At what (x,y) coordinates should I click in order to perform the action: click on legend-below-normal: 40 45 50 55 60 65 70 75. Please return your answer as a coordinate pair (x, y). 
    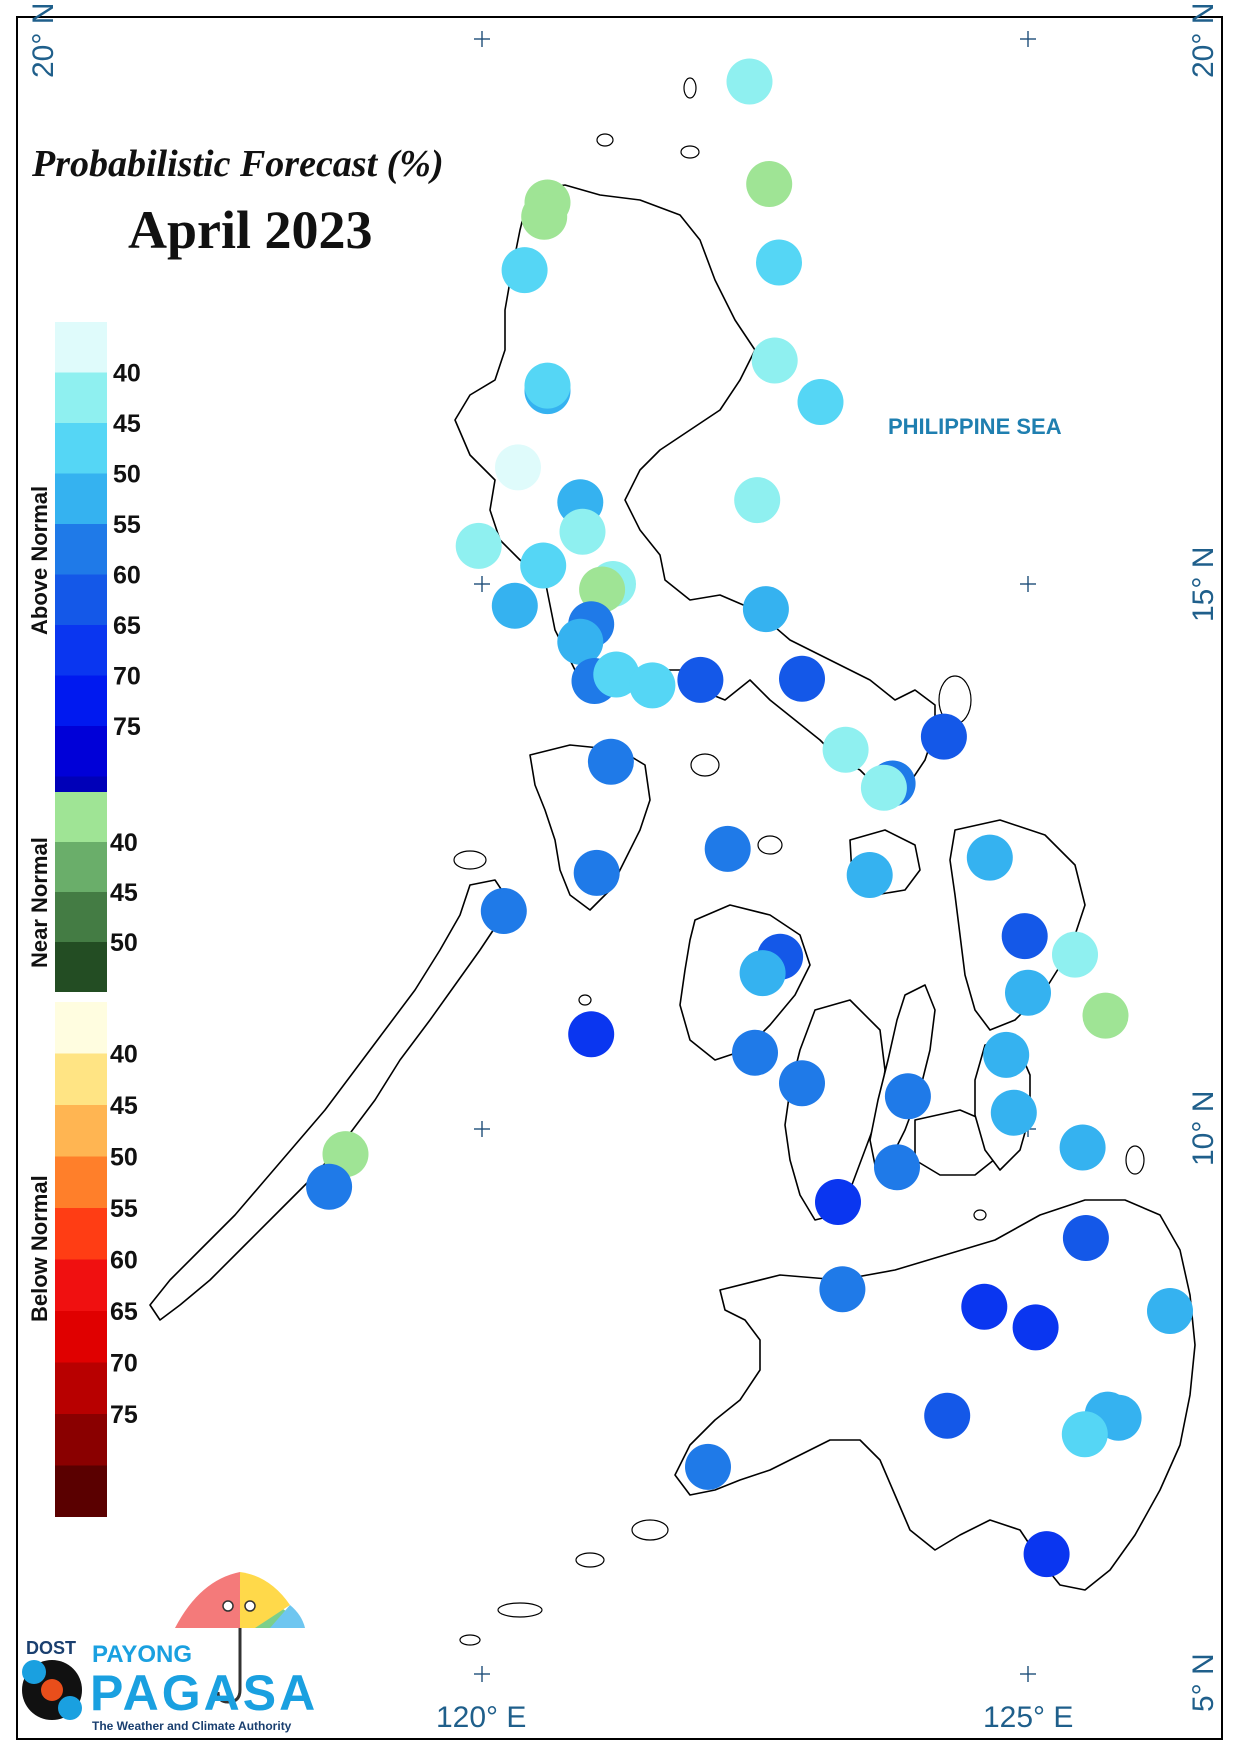
    Looking at the image, I should click on (96, 1259).